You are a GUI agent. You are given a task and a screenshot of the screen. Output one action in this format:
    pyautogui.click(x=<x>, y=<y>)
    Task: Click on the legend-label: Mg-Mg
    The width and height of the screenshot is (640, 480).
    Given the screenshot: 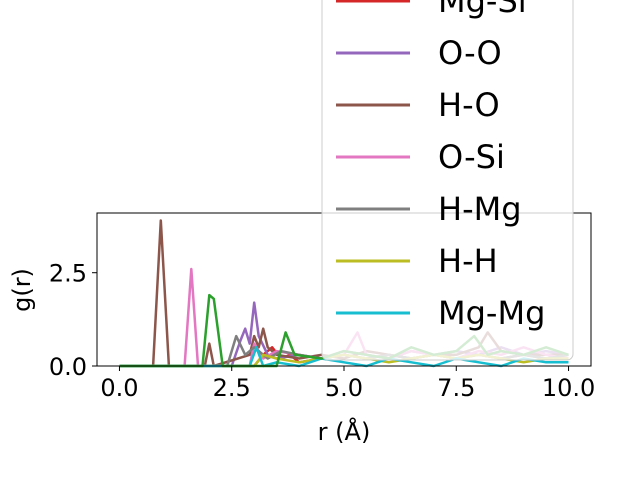 What is the action you would take?
    pyautogui.click(x=491, y=313)
    